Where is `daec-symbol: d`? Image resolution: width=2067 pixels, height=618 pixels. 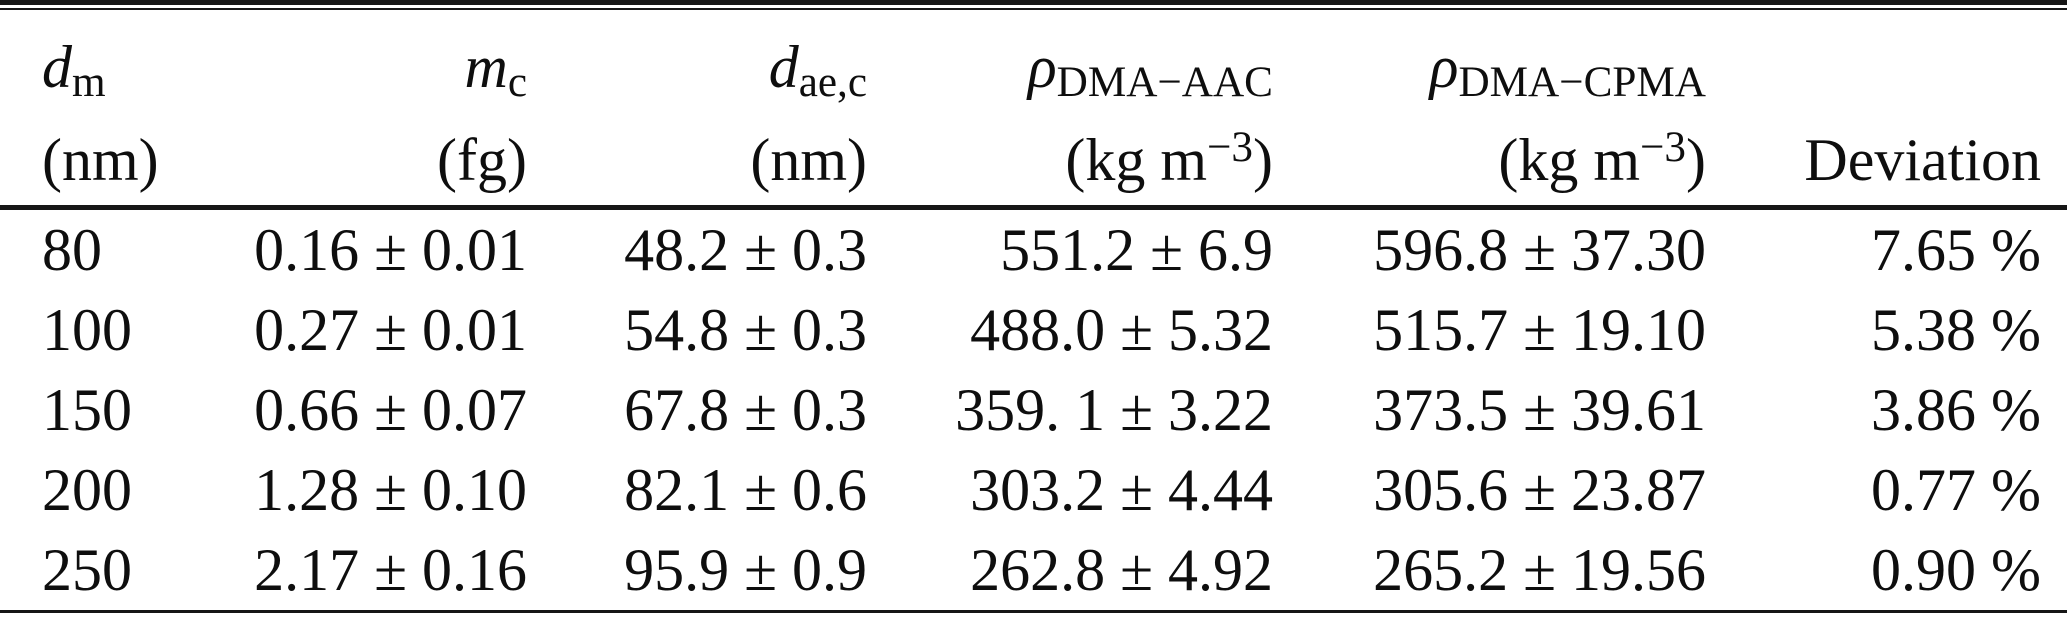 daec-symbol: d is located at coordinates (783, 67).